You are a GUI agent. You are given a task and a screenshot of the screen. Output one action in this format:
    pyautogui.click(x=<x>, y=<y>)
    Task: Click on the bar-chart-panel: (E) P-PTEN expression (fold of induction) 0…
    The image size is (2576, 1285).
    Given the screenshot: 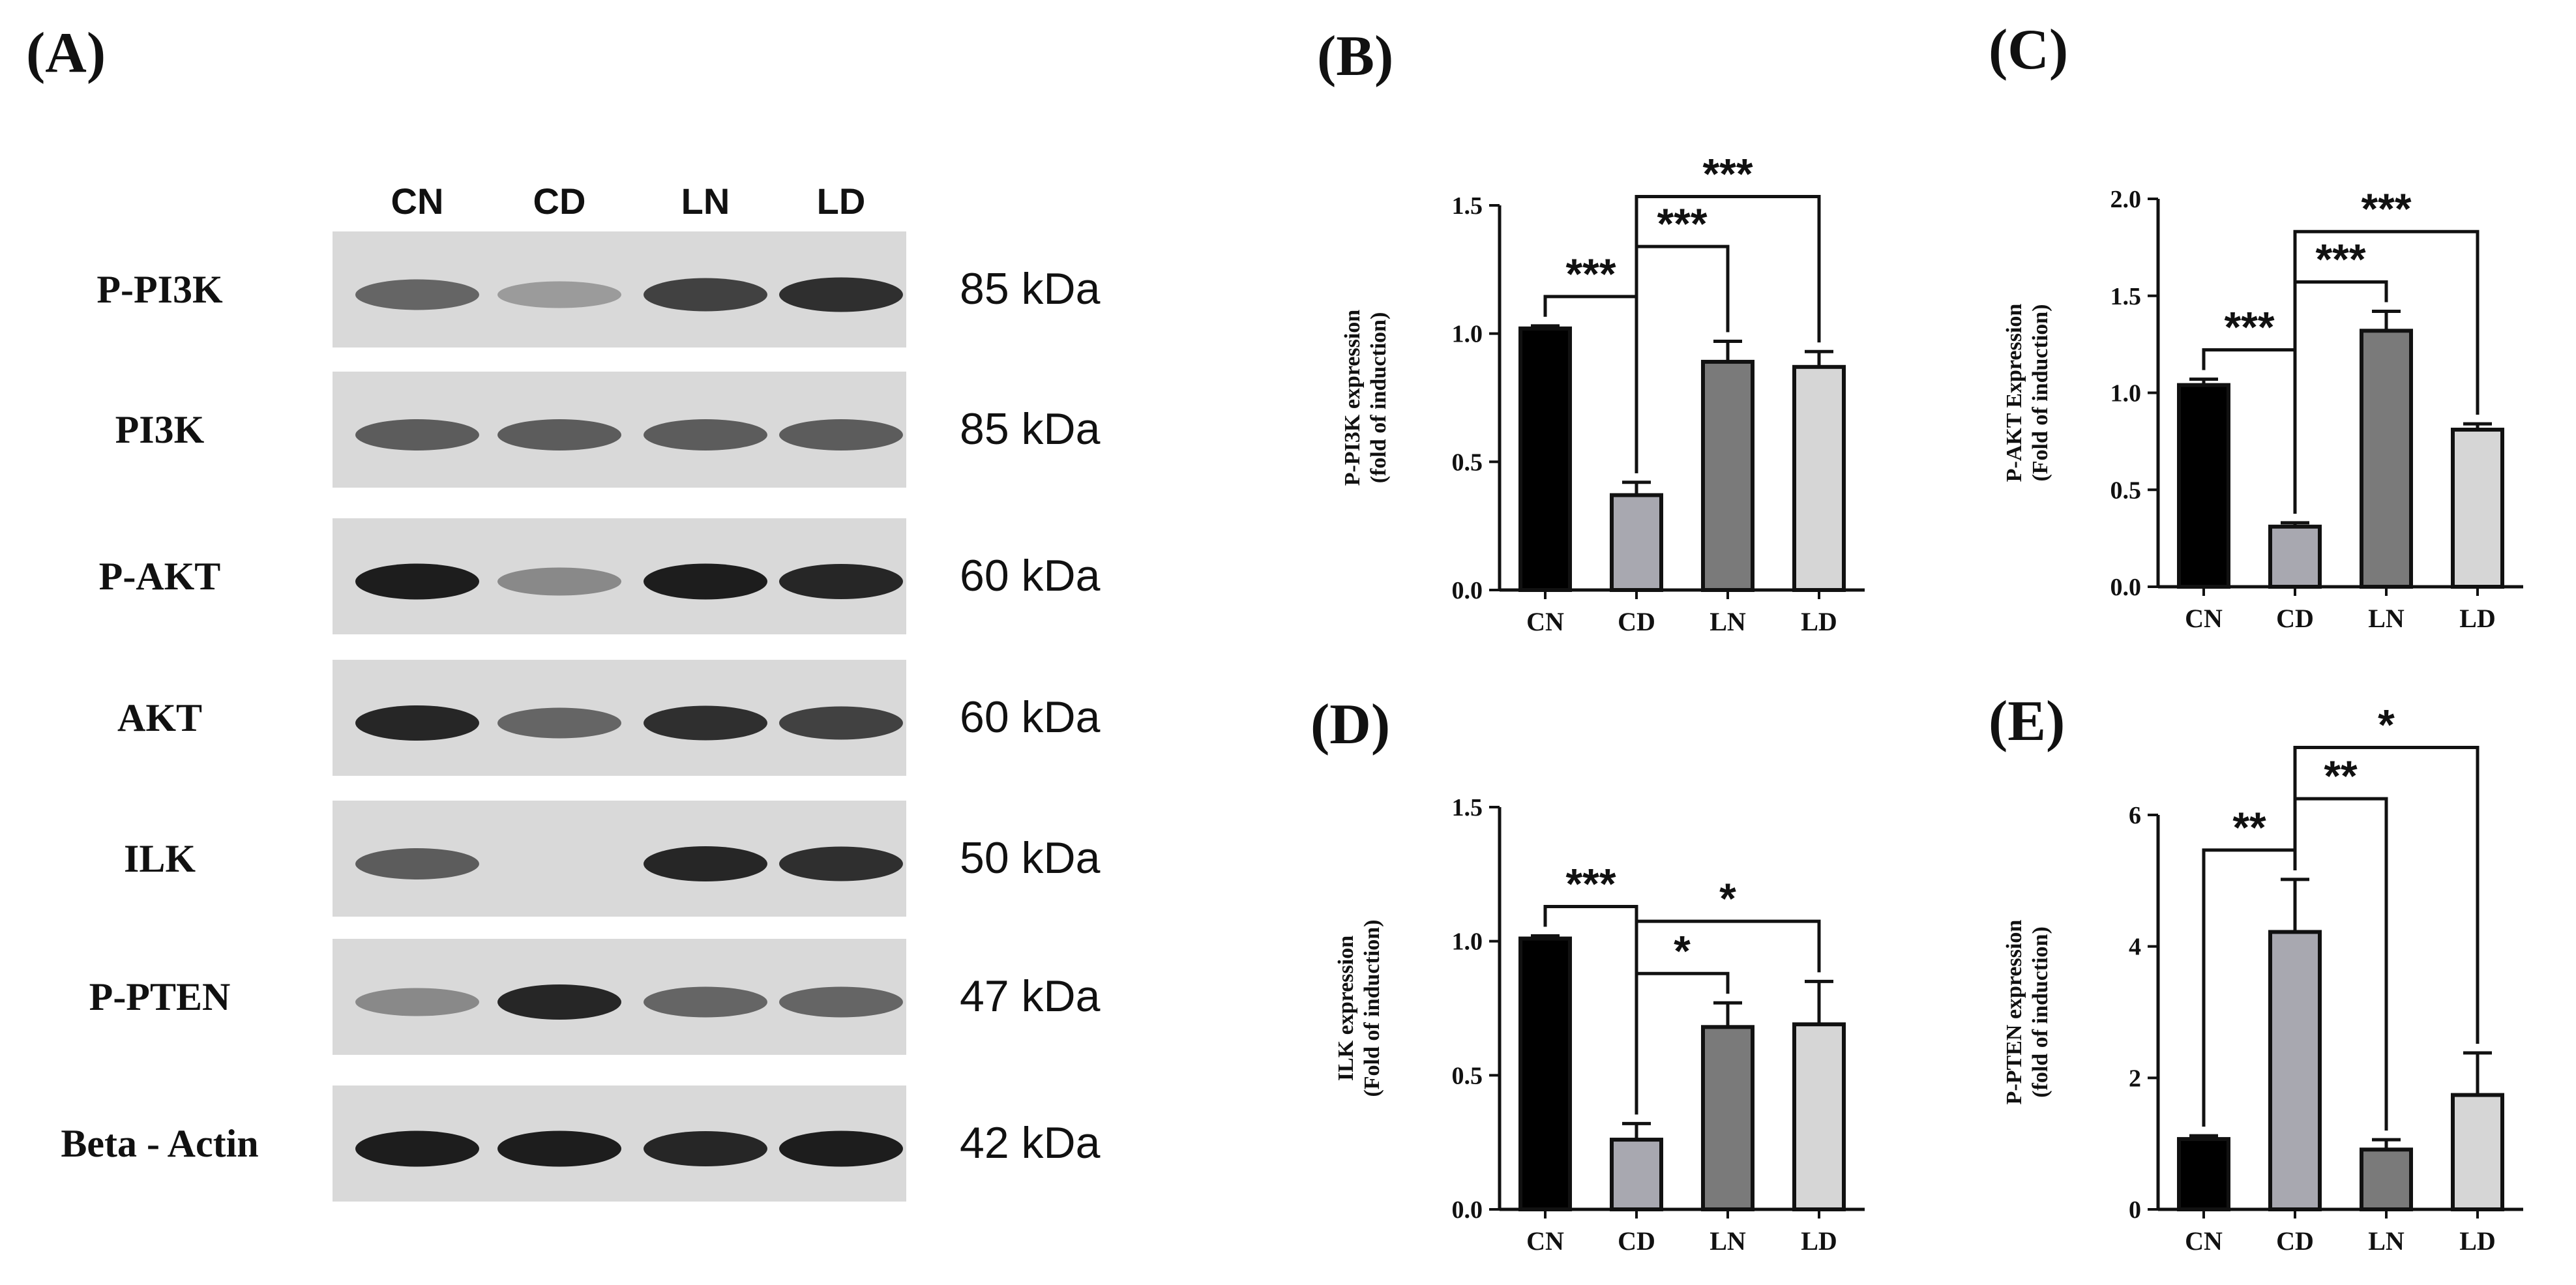 What is the action you would take?
    pyautogui.click(x=2256, y=973)
    